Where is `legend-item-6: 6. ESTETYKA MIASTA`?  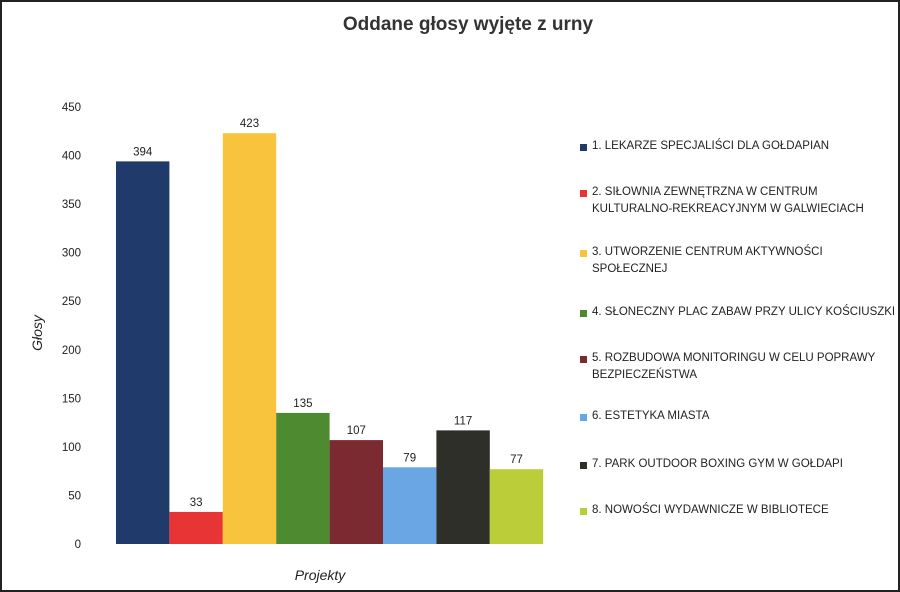 legend-item-6: 6. ESTETYKA MIASTA is located at coordinates (738, 416).